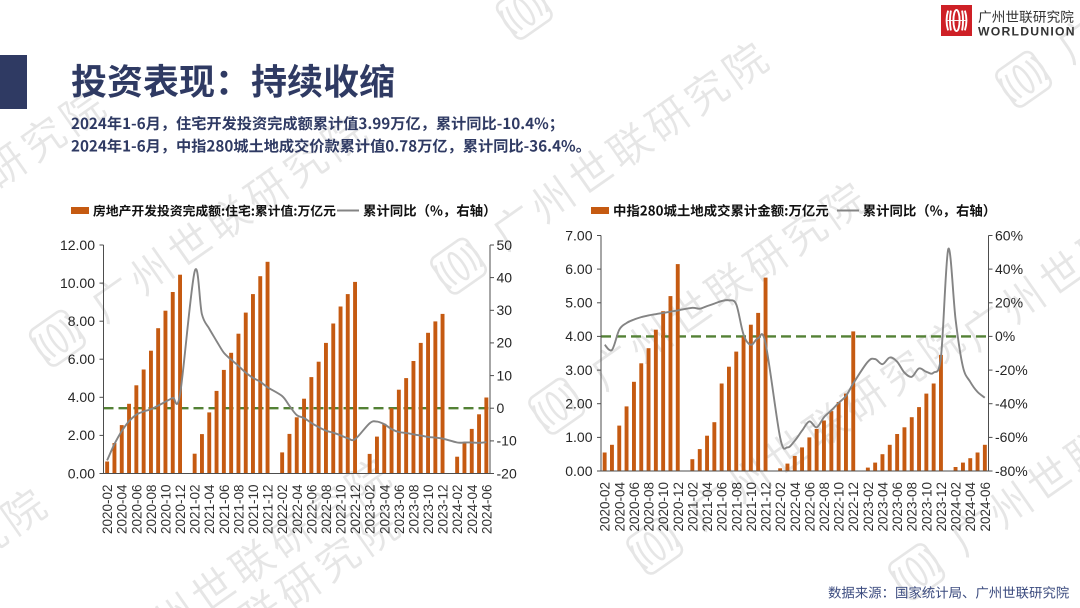 This screenshot has width=1080, height=608. I want to click on svg-text: -80%, so click(1011, 471).